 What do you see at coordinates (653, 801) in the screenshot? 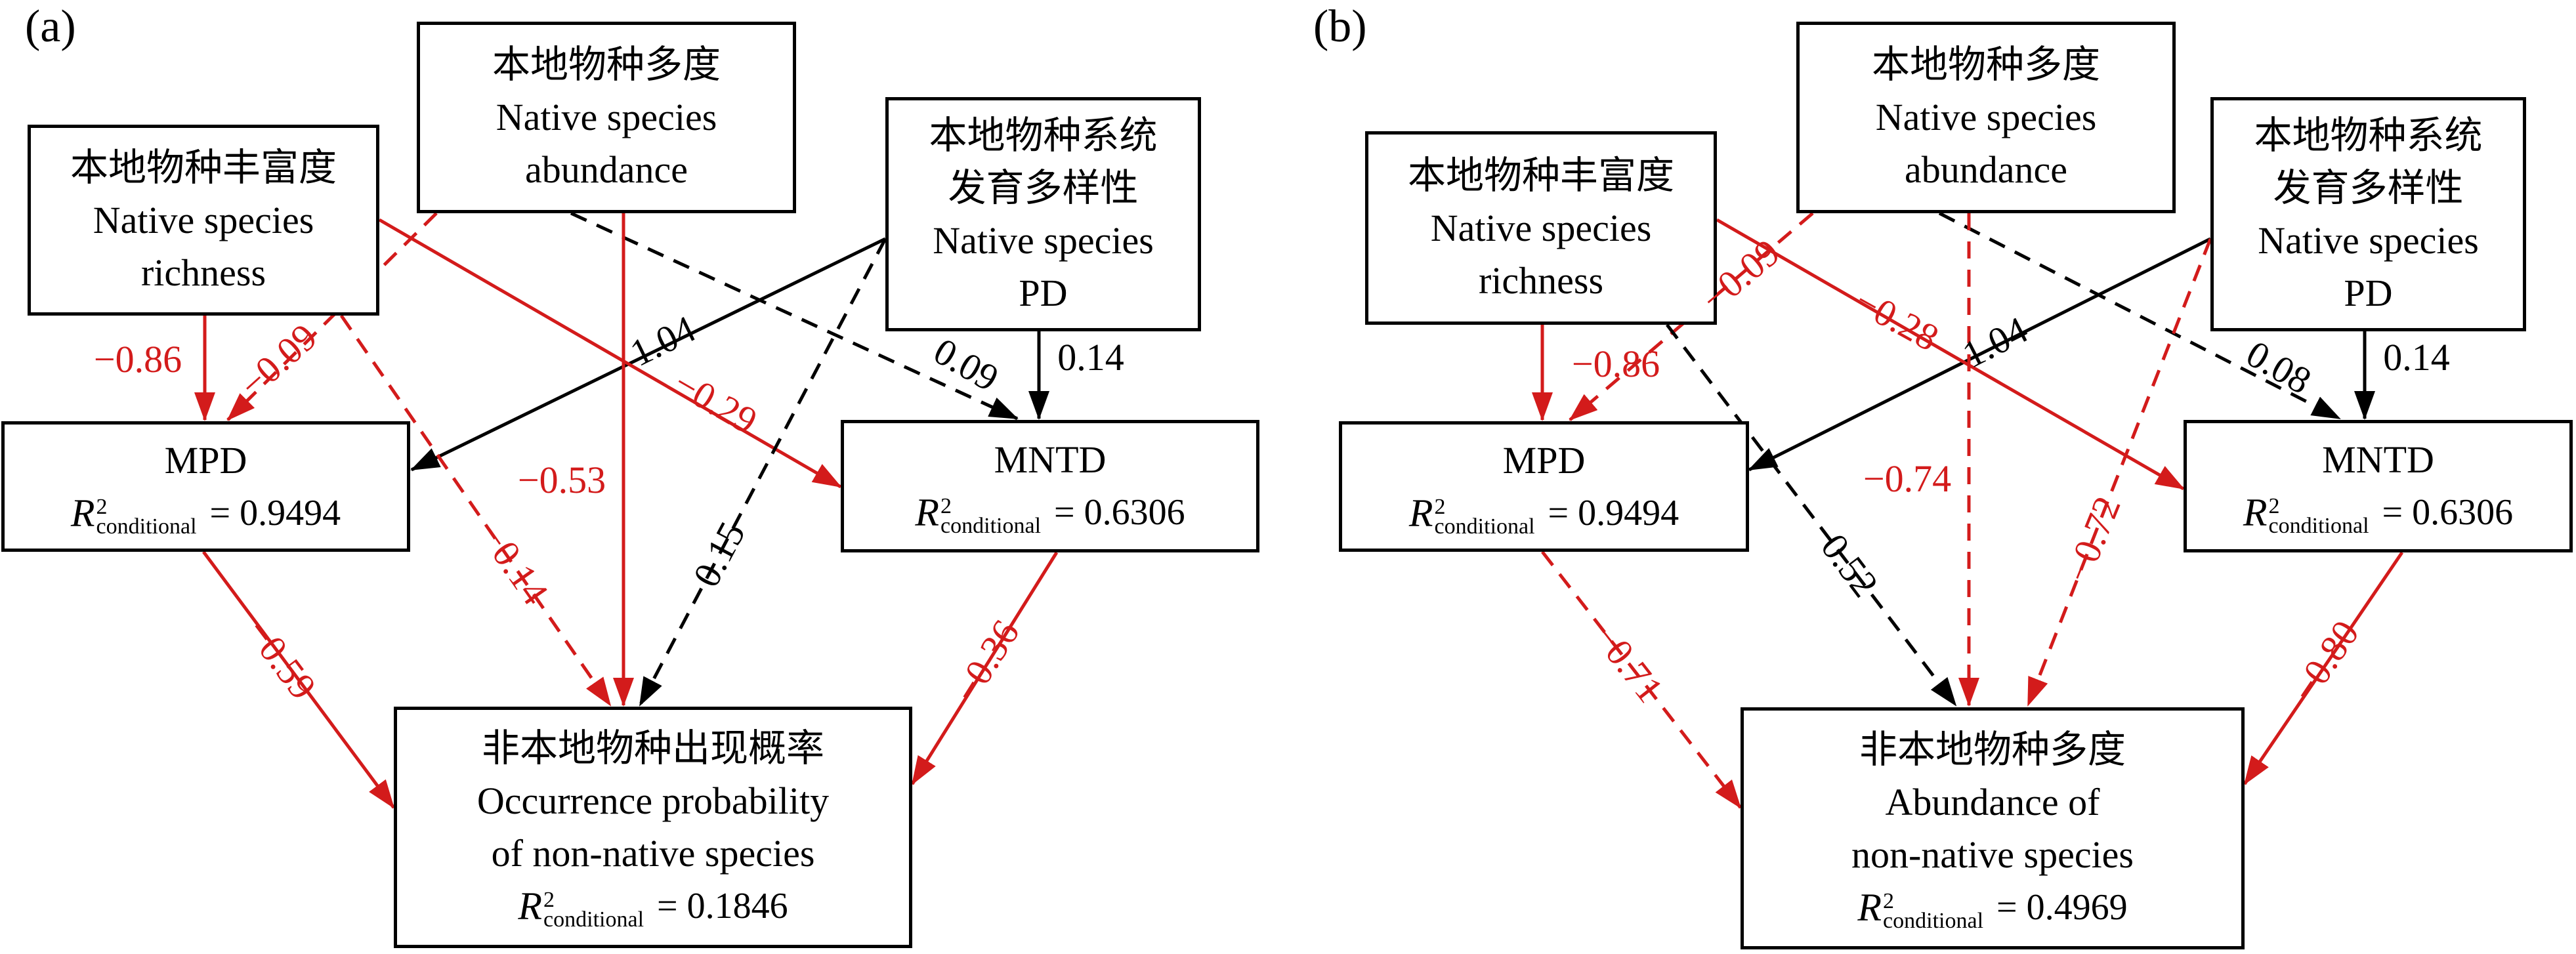
I see `node-text-line: Occurrence probability` at bounding box center [653, 801].